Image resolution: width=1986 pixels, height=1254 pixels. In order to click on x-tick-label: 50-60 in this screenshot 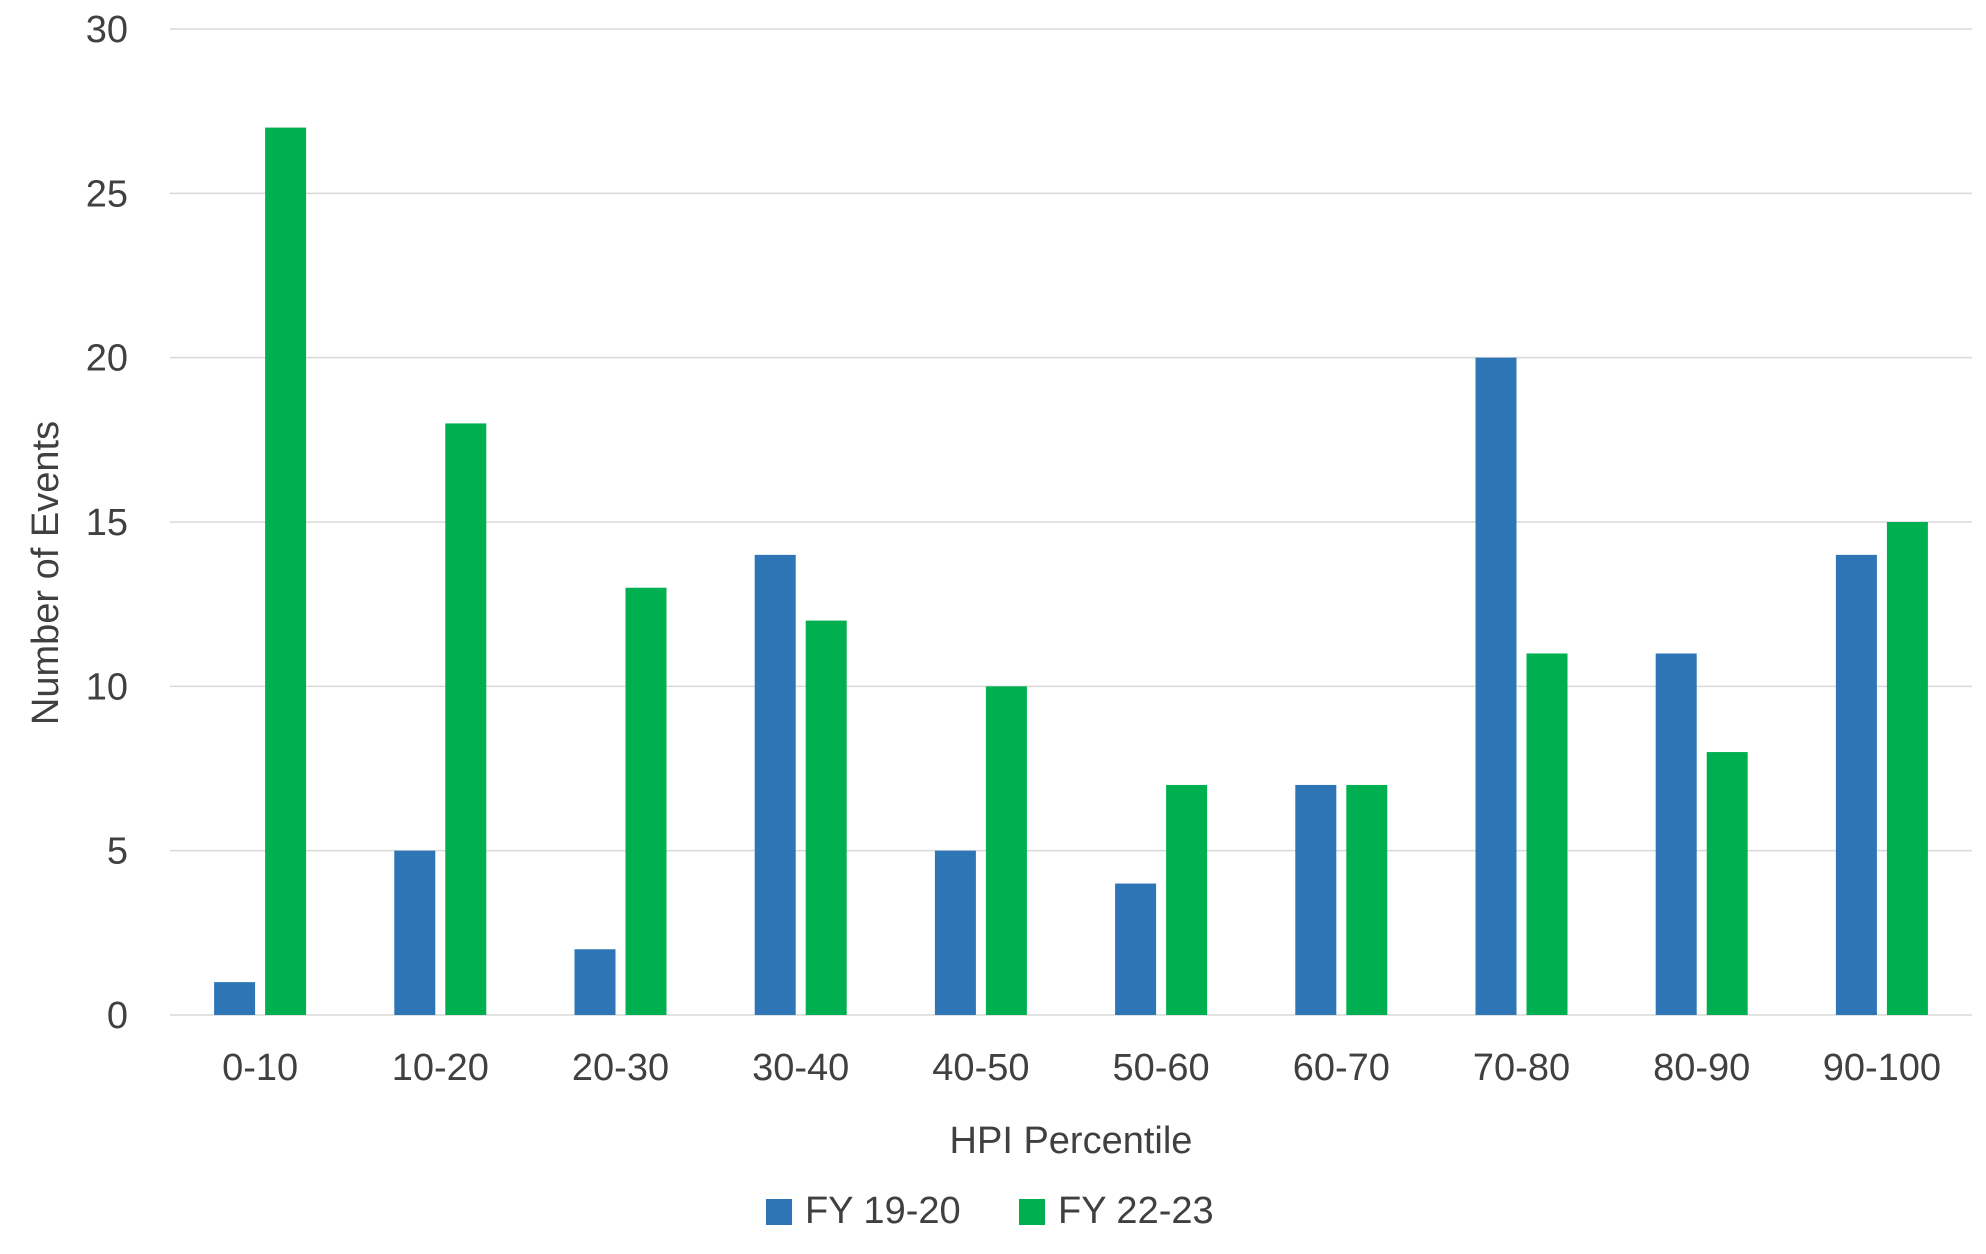, I will do `click(1160, 1068)`.